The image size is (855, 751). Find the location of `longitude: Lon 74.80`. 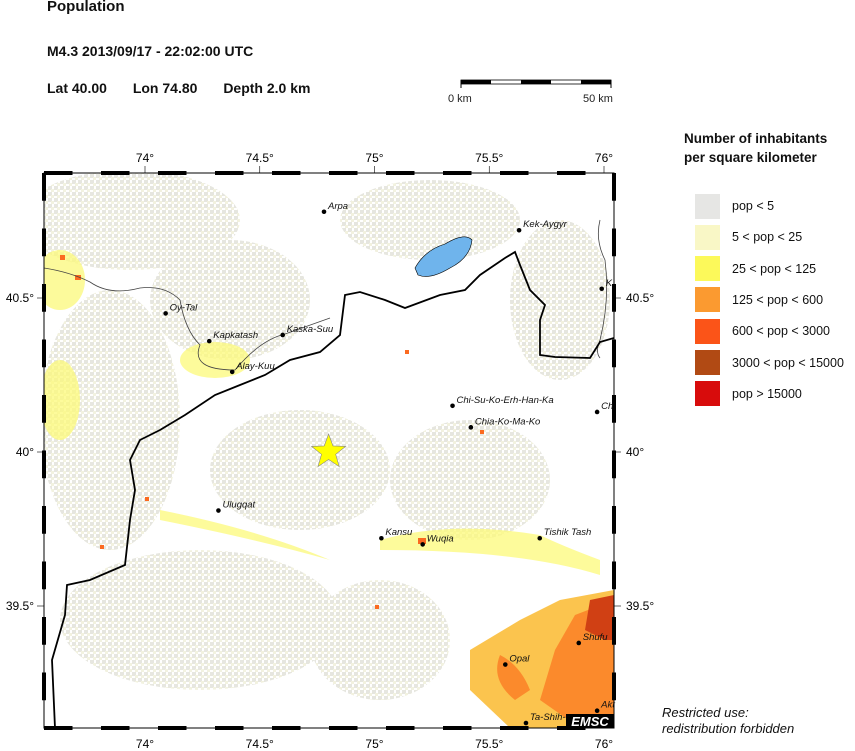

longitude: Lon 74.80 is located at coordinates (165, 88).